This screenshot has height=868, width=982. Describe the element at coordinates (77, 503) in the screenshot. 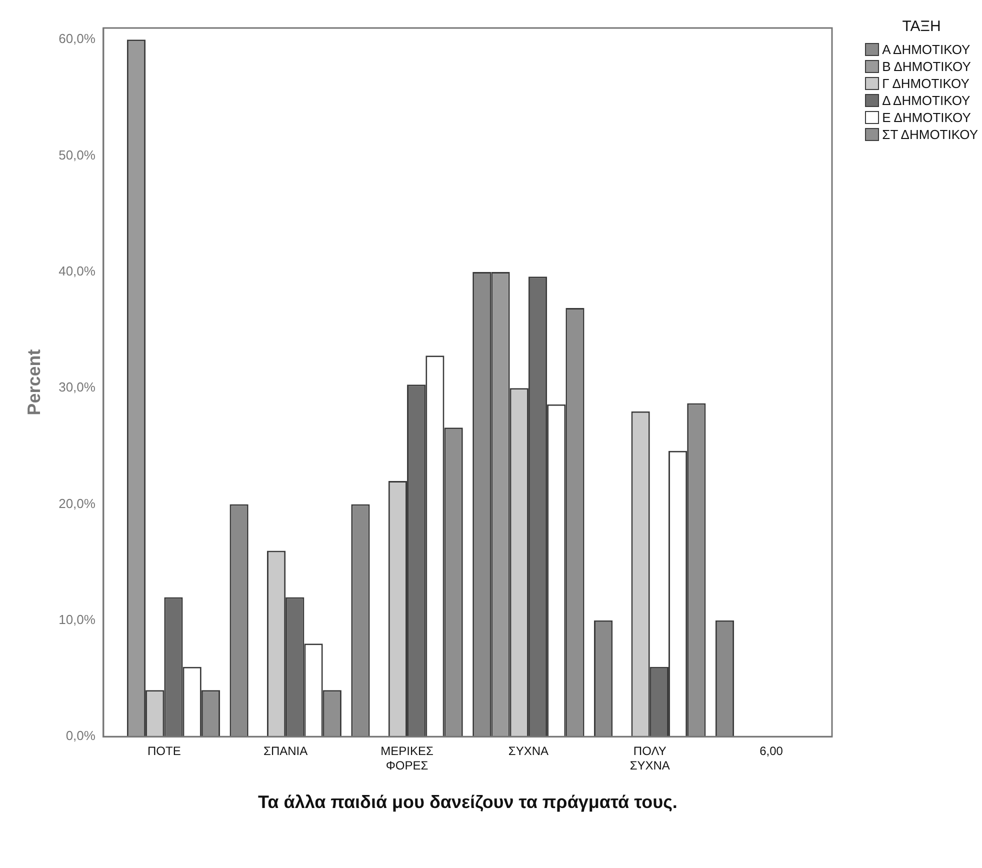

I see `y-tick-label: 20,0%` at that location.